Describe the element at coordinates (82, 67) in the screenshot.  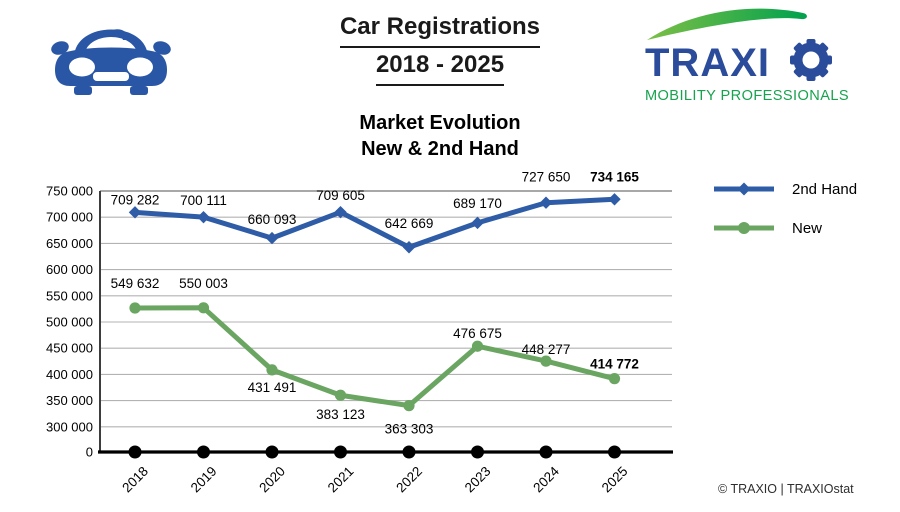
I see `car-headlight-left` at that location.